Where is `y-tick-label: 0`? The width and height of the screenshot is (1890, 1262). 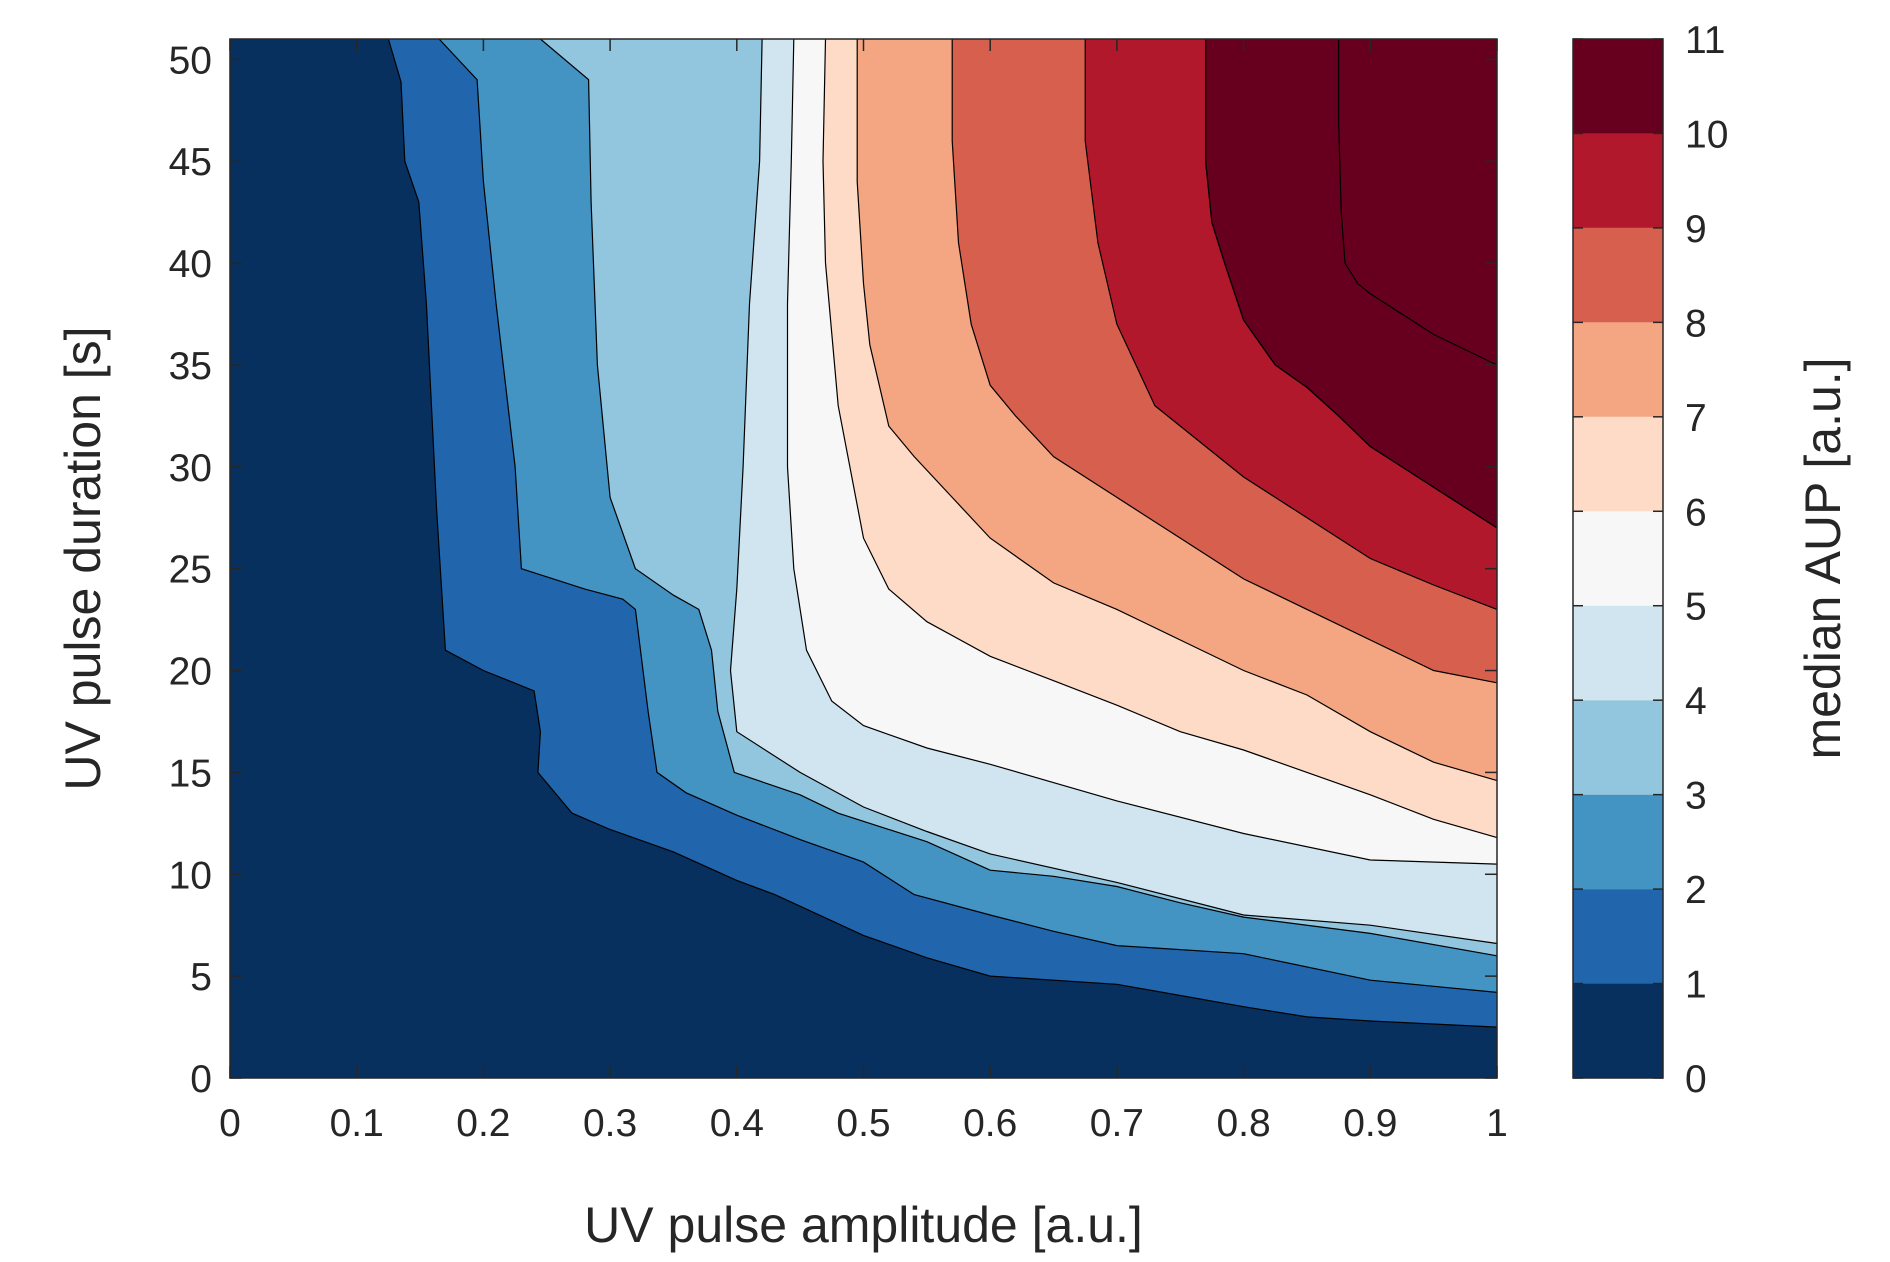
y-tick-label: 0 is located at coordinates (201, 1079).